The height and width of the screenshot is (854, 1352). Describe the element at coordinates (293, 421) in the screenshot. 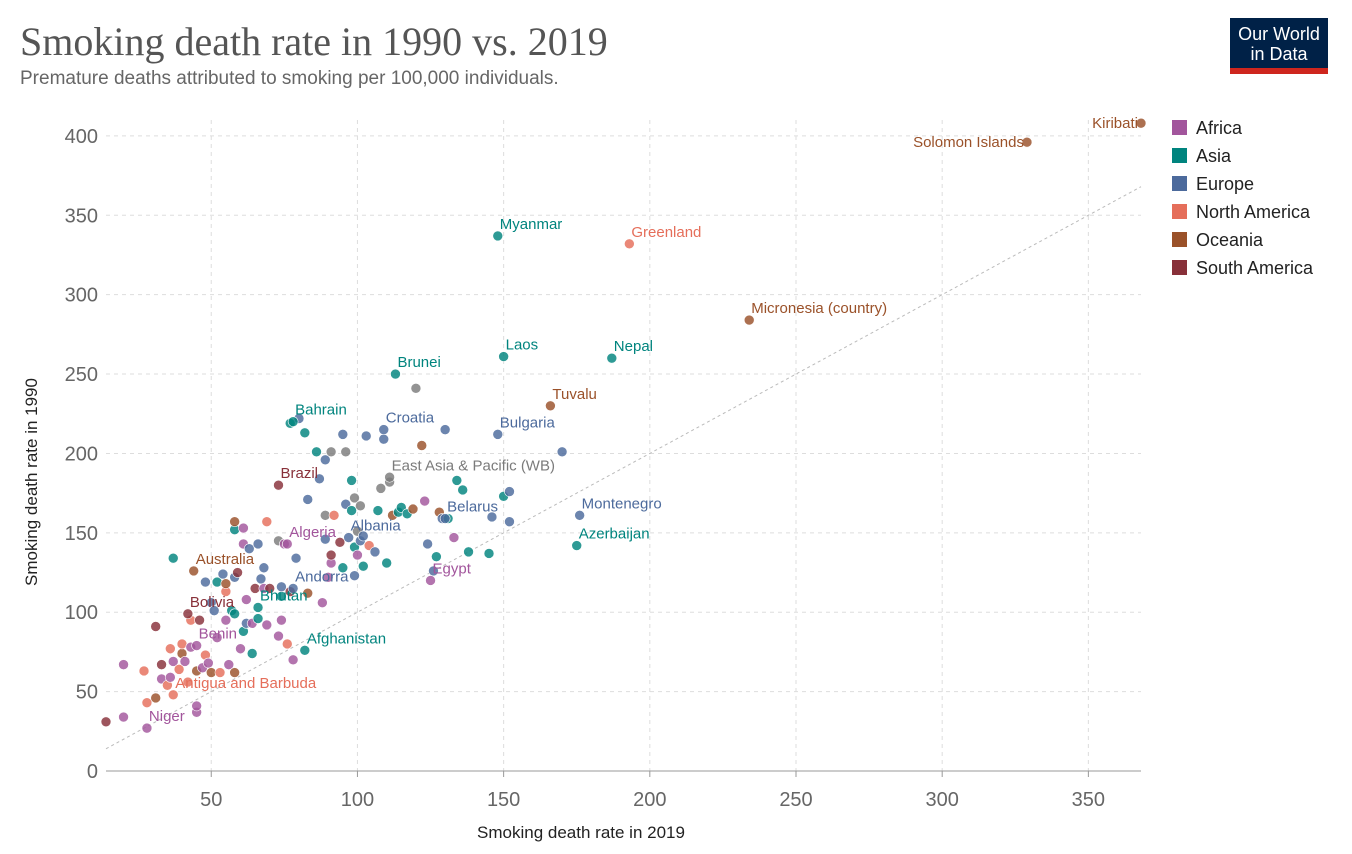

I see `data-point-bahrain` at that location.